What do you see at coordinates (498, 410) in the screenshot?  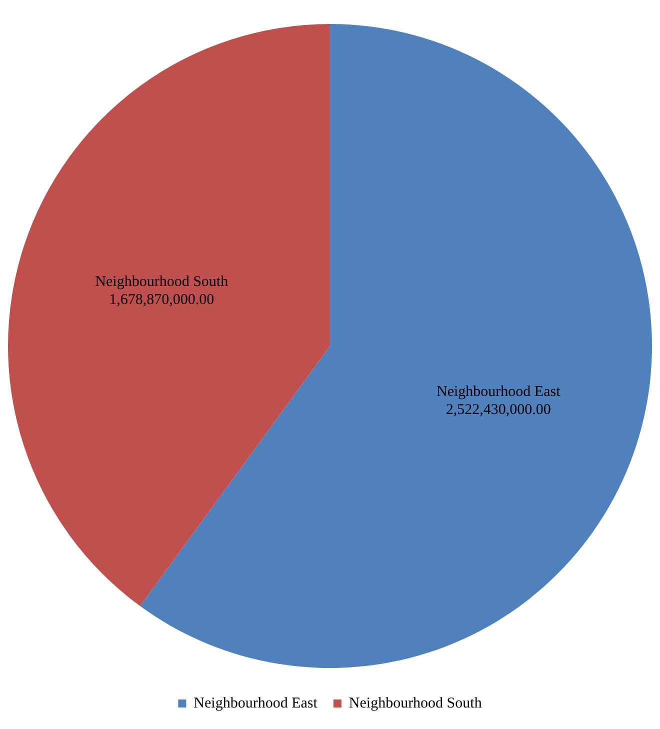 I see `data-label: 2,522,430,000.00` at bounding box center [498, 410].